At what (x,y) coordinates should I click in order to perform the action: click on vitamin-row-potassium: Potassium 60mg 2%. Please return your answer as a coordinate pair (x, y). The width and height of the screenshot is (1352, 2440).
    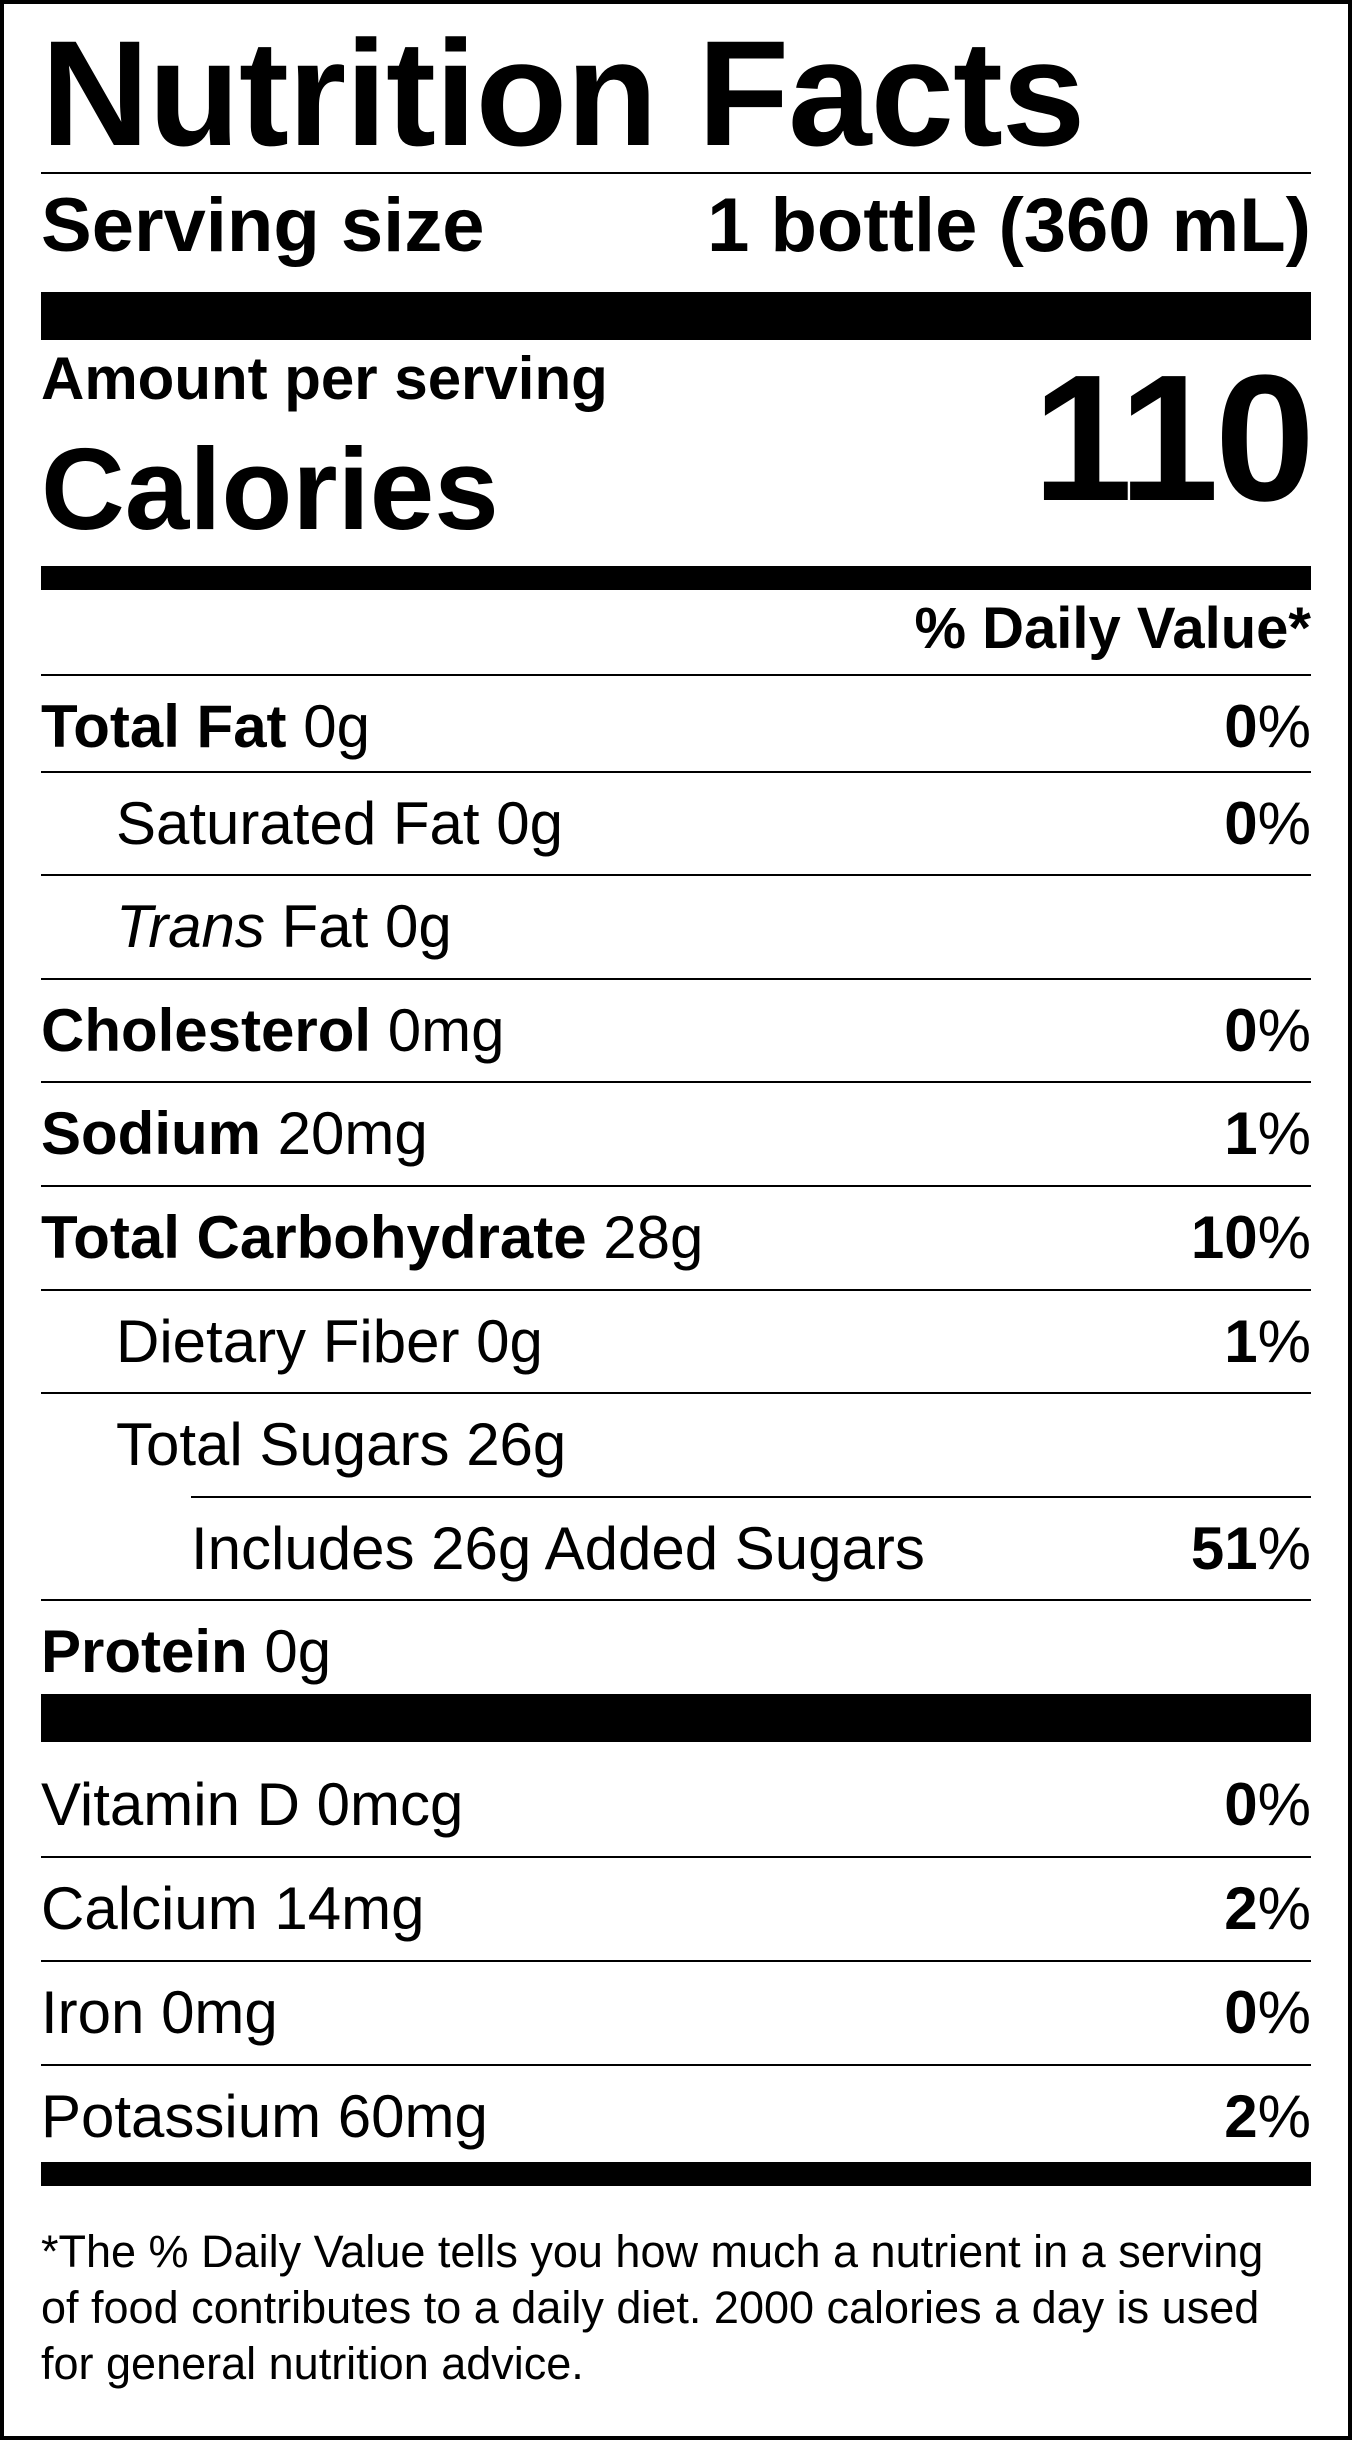
    Looking at the image, I should click on (676, 2117).